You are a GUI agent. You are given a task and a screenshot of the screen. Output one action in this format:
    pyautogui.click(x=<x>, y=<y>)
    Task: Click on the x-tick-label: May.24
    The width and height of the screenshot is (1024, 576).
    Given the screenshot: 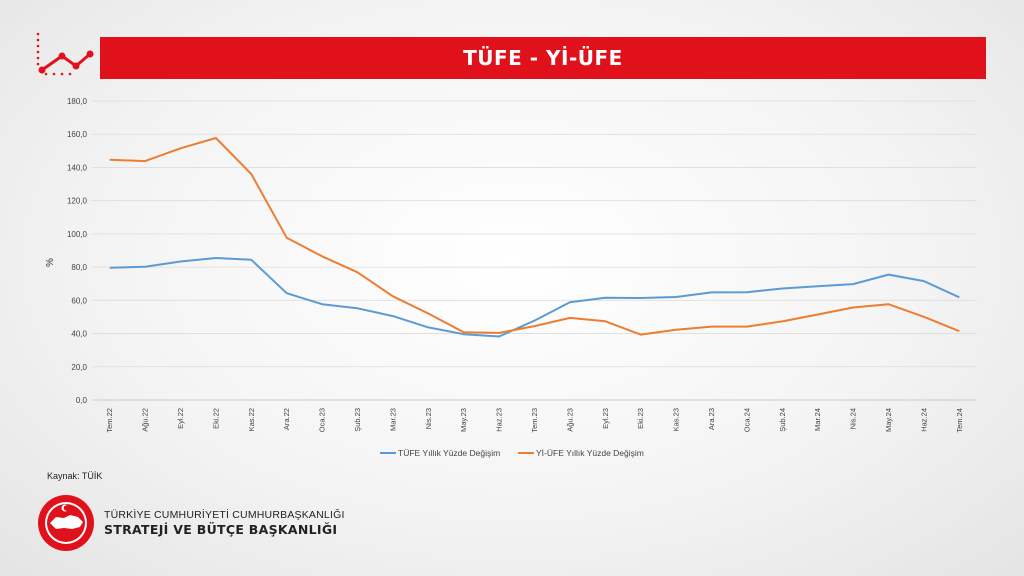 What is the action you would take?
    pyautogui.click(x=888, y=420)
    